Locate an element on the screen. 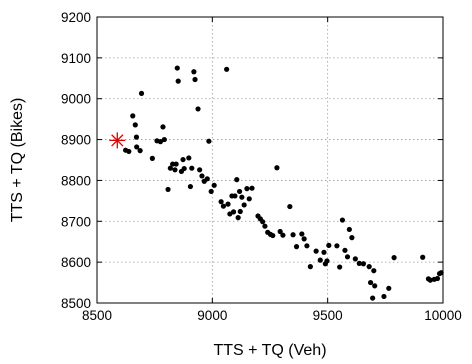  y-tick-label: 8900 is located at coordinates (76, 140).